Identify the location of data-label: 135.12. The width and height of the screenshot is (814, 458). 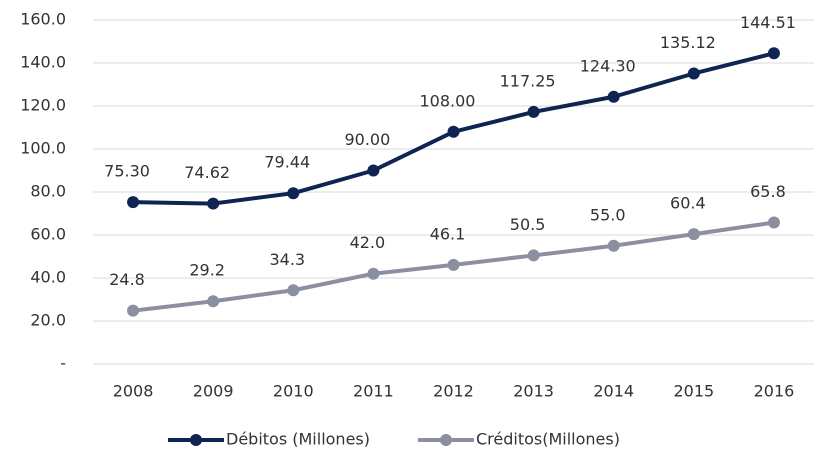
(688, 42).